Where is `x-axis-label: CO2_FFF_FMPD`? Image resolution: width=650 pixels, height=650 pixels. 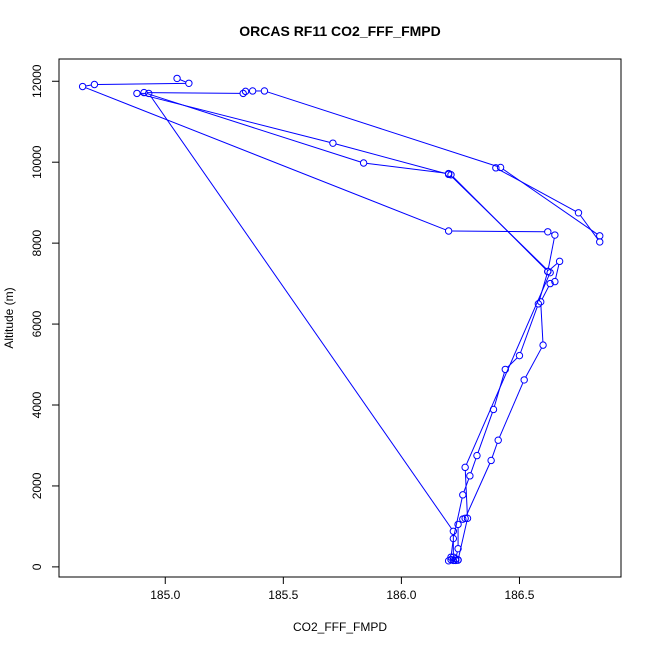 x-axis-label: CO2_FFF_FMPD is located at coordinates (340, 627).